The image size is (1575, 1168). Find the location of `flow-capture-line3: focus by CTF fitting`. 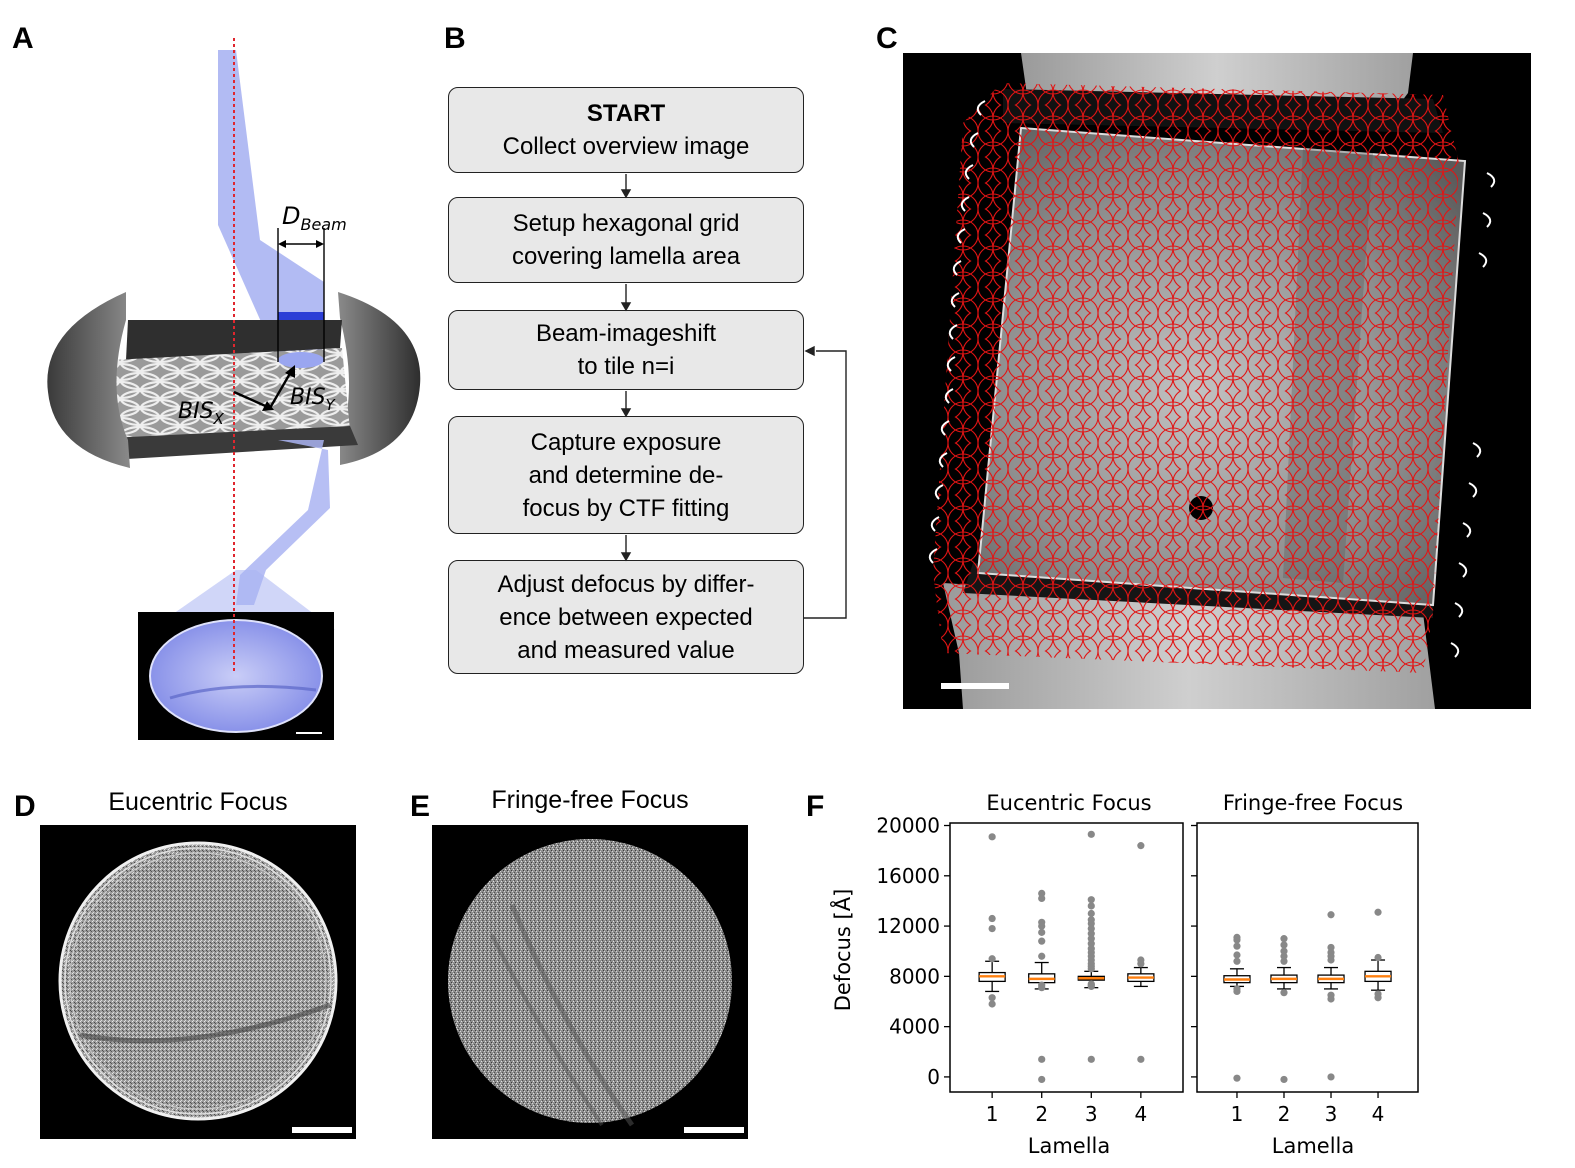

flow-capture-line3: focus by CTF fitting is located at coordinates (626, 508).